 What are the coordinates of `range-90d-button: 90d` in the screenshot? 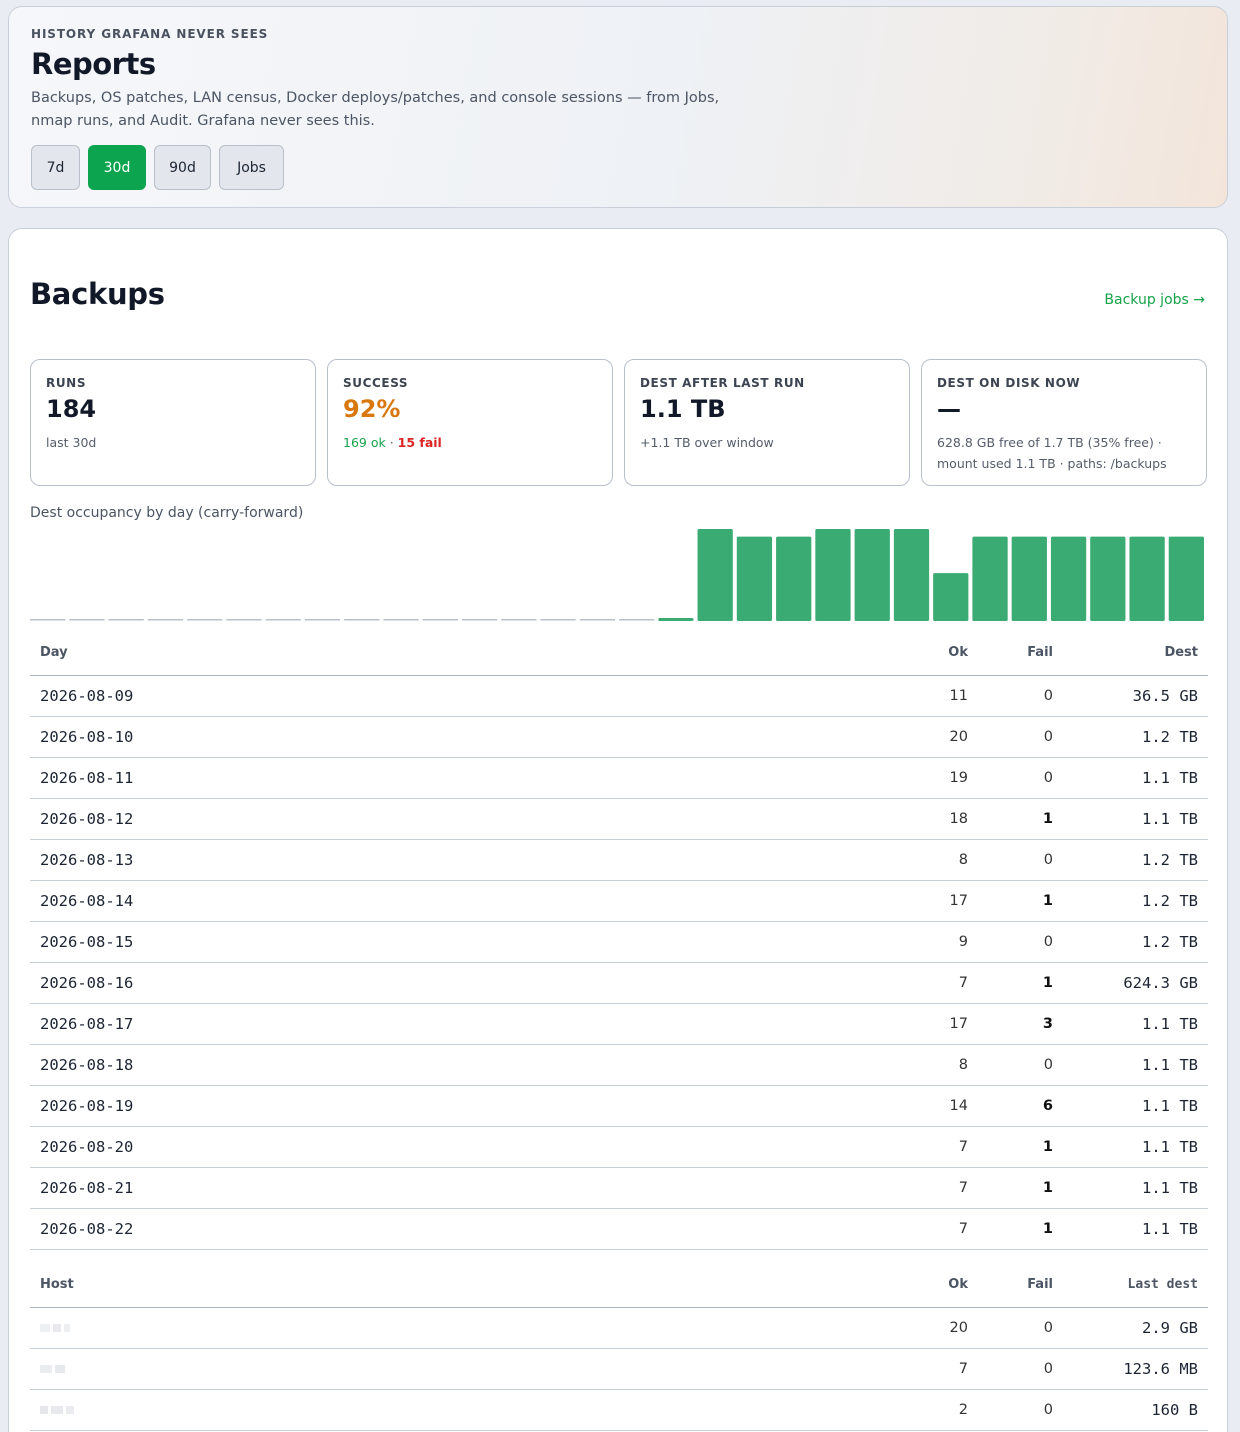 It's located at (182, 167).